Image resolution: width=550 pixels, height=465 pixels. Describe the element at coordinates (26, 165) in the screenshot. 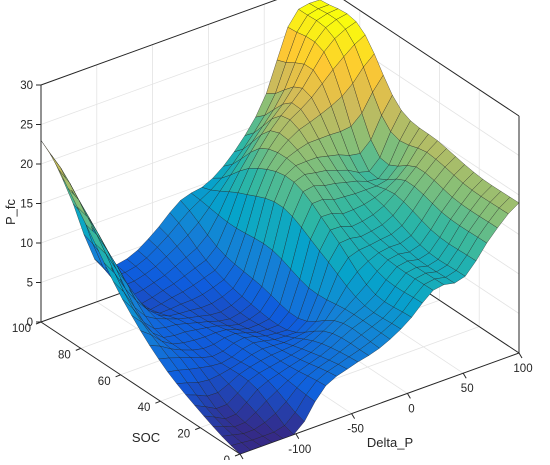

I see `z-tick-label: 20` at that location.